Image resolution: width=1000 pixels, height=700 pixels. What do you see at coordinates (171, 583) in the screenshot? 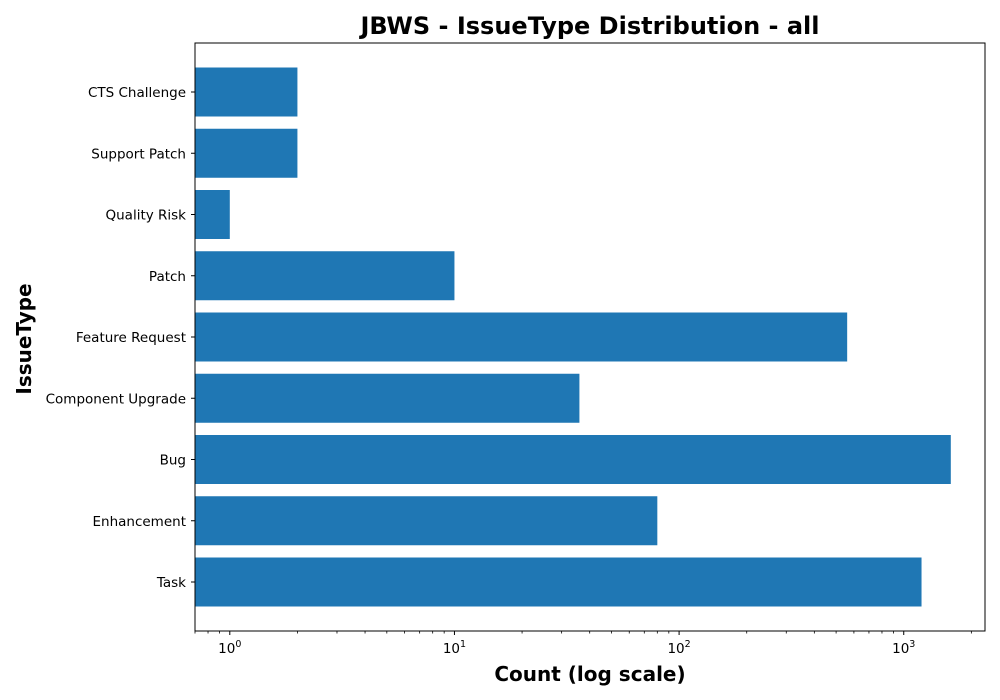
I see `y-tick-label: Task` at bounding box center [171, 583].